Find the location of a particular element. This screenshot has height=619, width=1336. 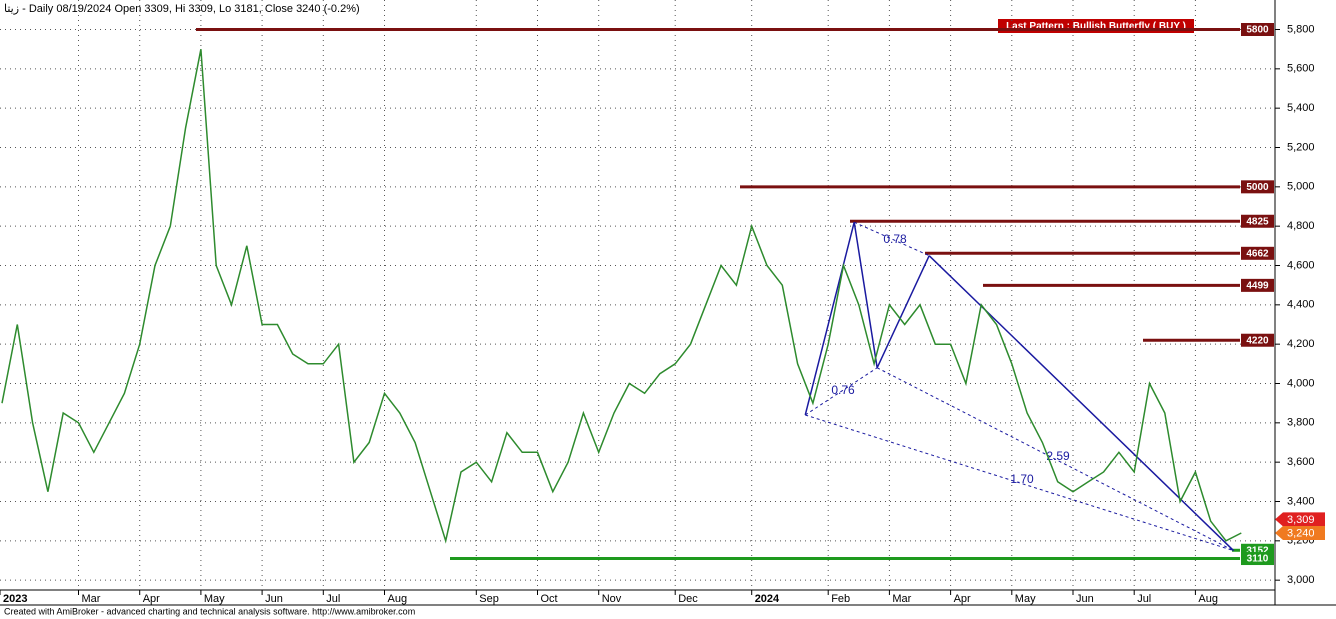

level-label: 5800 is located at coordinates (1257, 30).